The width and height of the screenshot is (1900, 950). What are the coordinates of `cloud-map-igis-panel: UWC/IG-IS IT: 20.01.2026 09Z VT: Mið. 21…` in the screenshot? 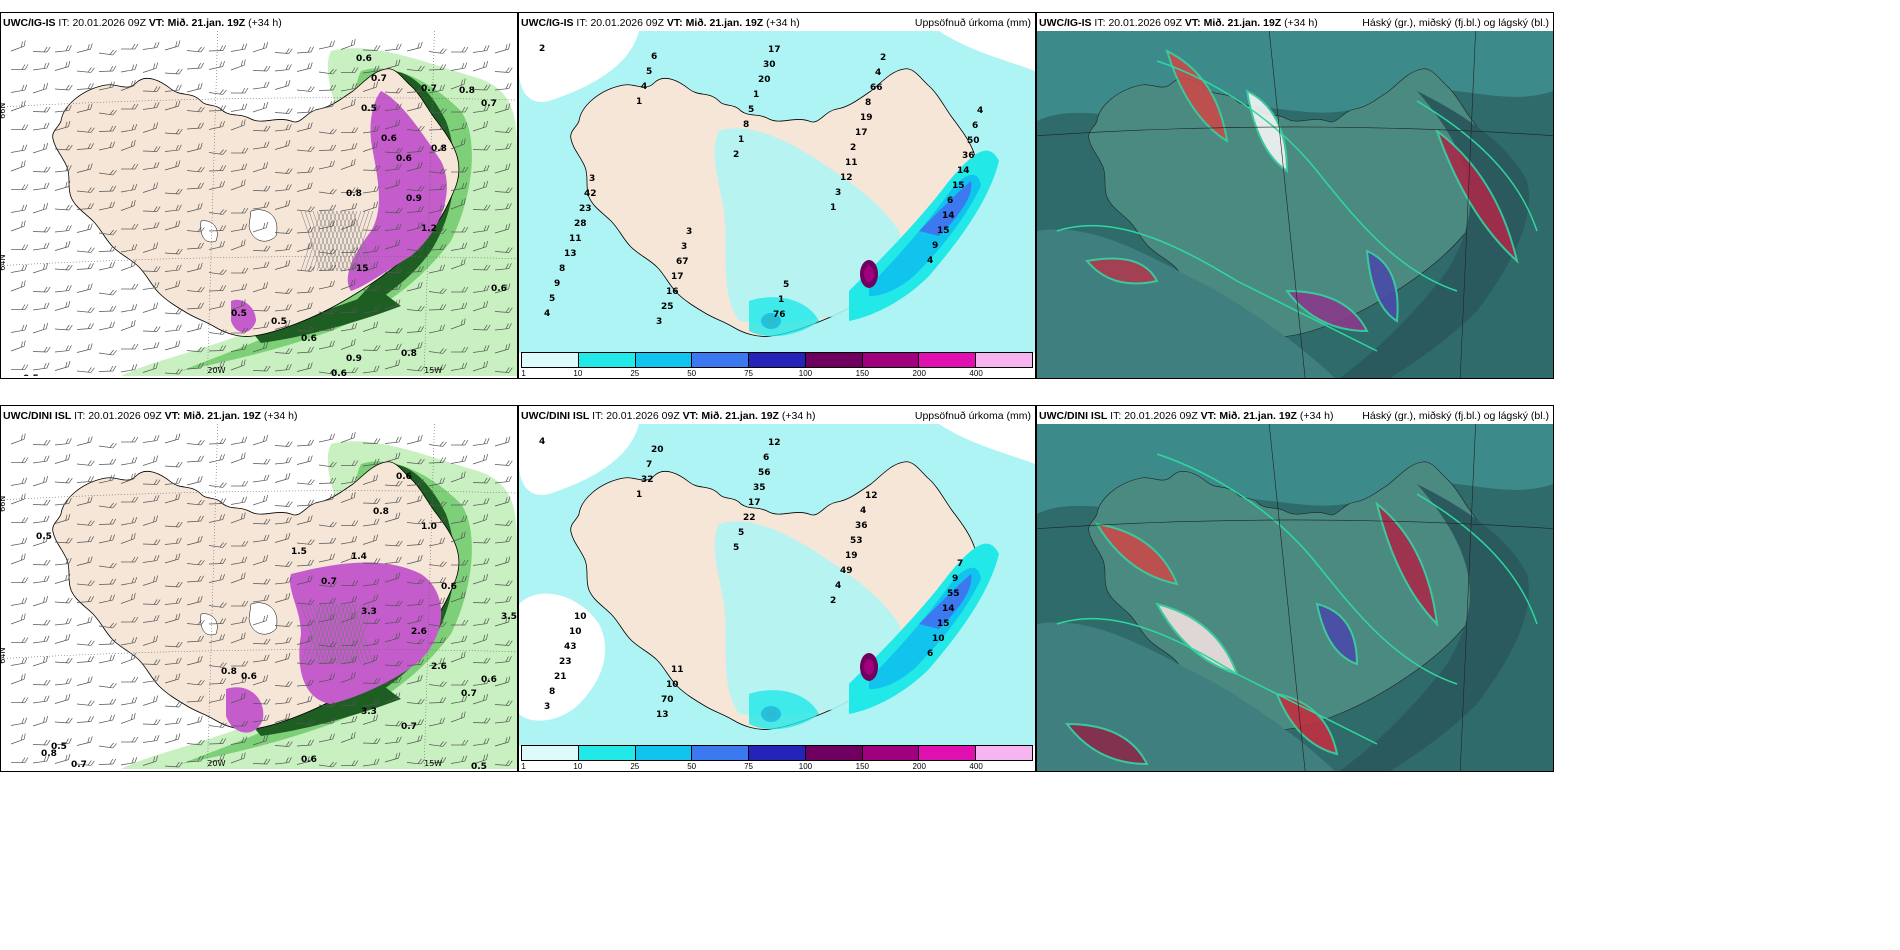 It's located at (1295, 195).